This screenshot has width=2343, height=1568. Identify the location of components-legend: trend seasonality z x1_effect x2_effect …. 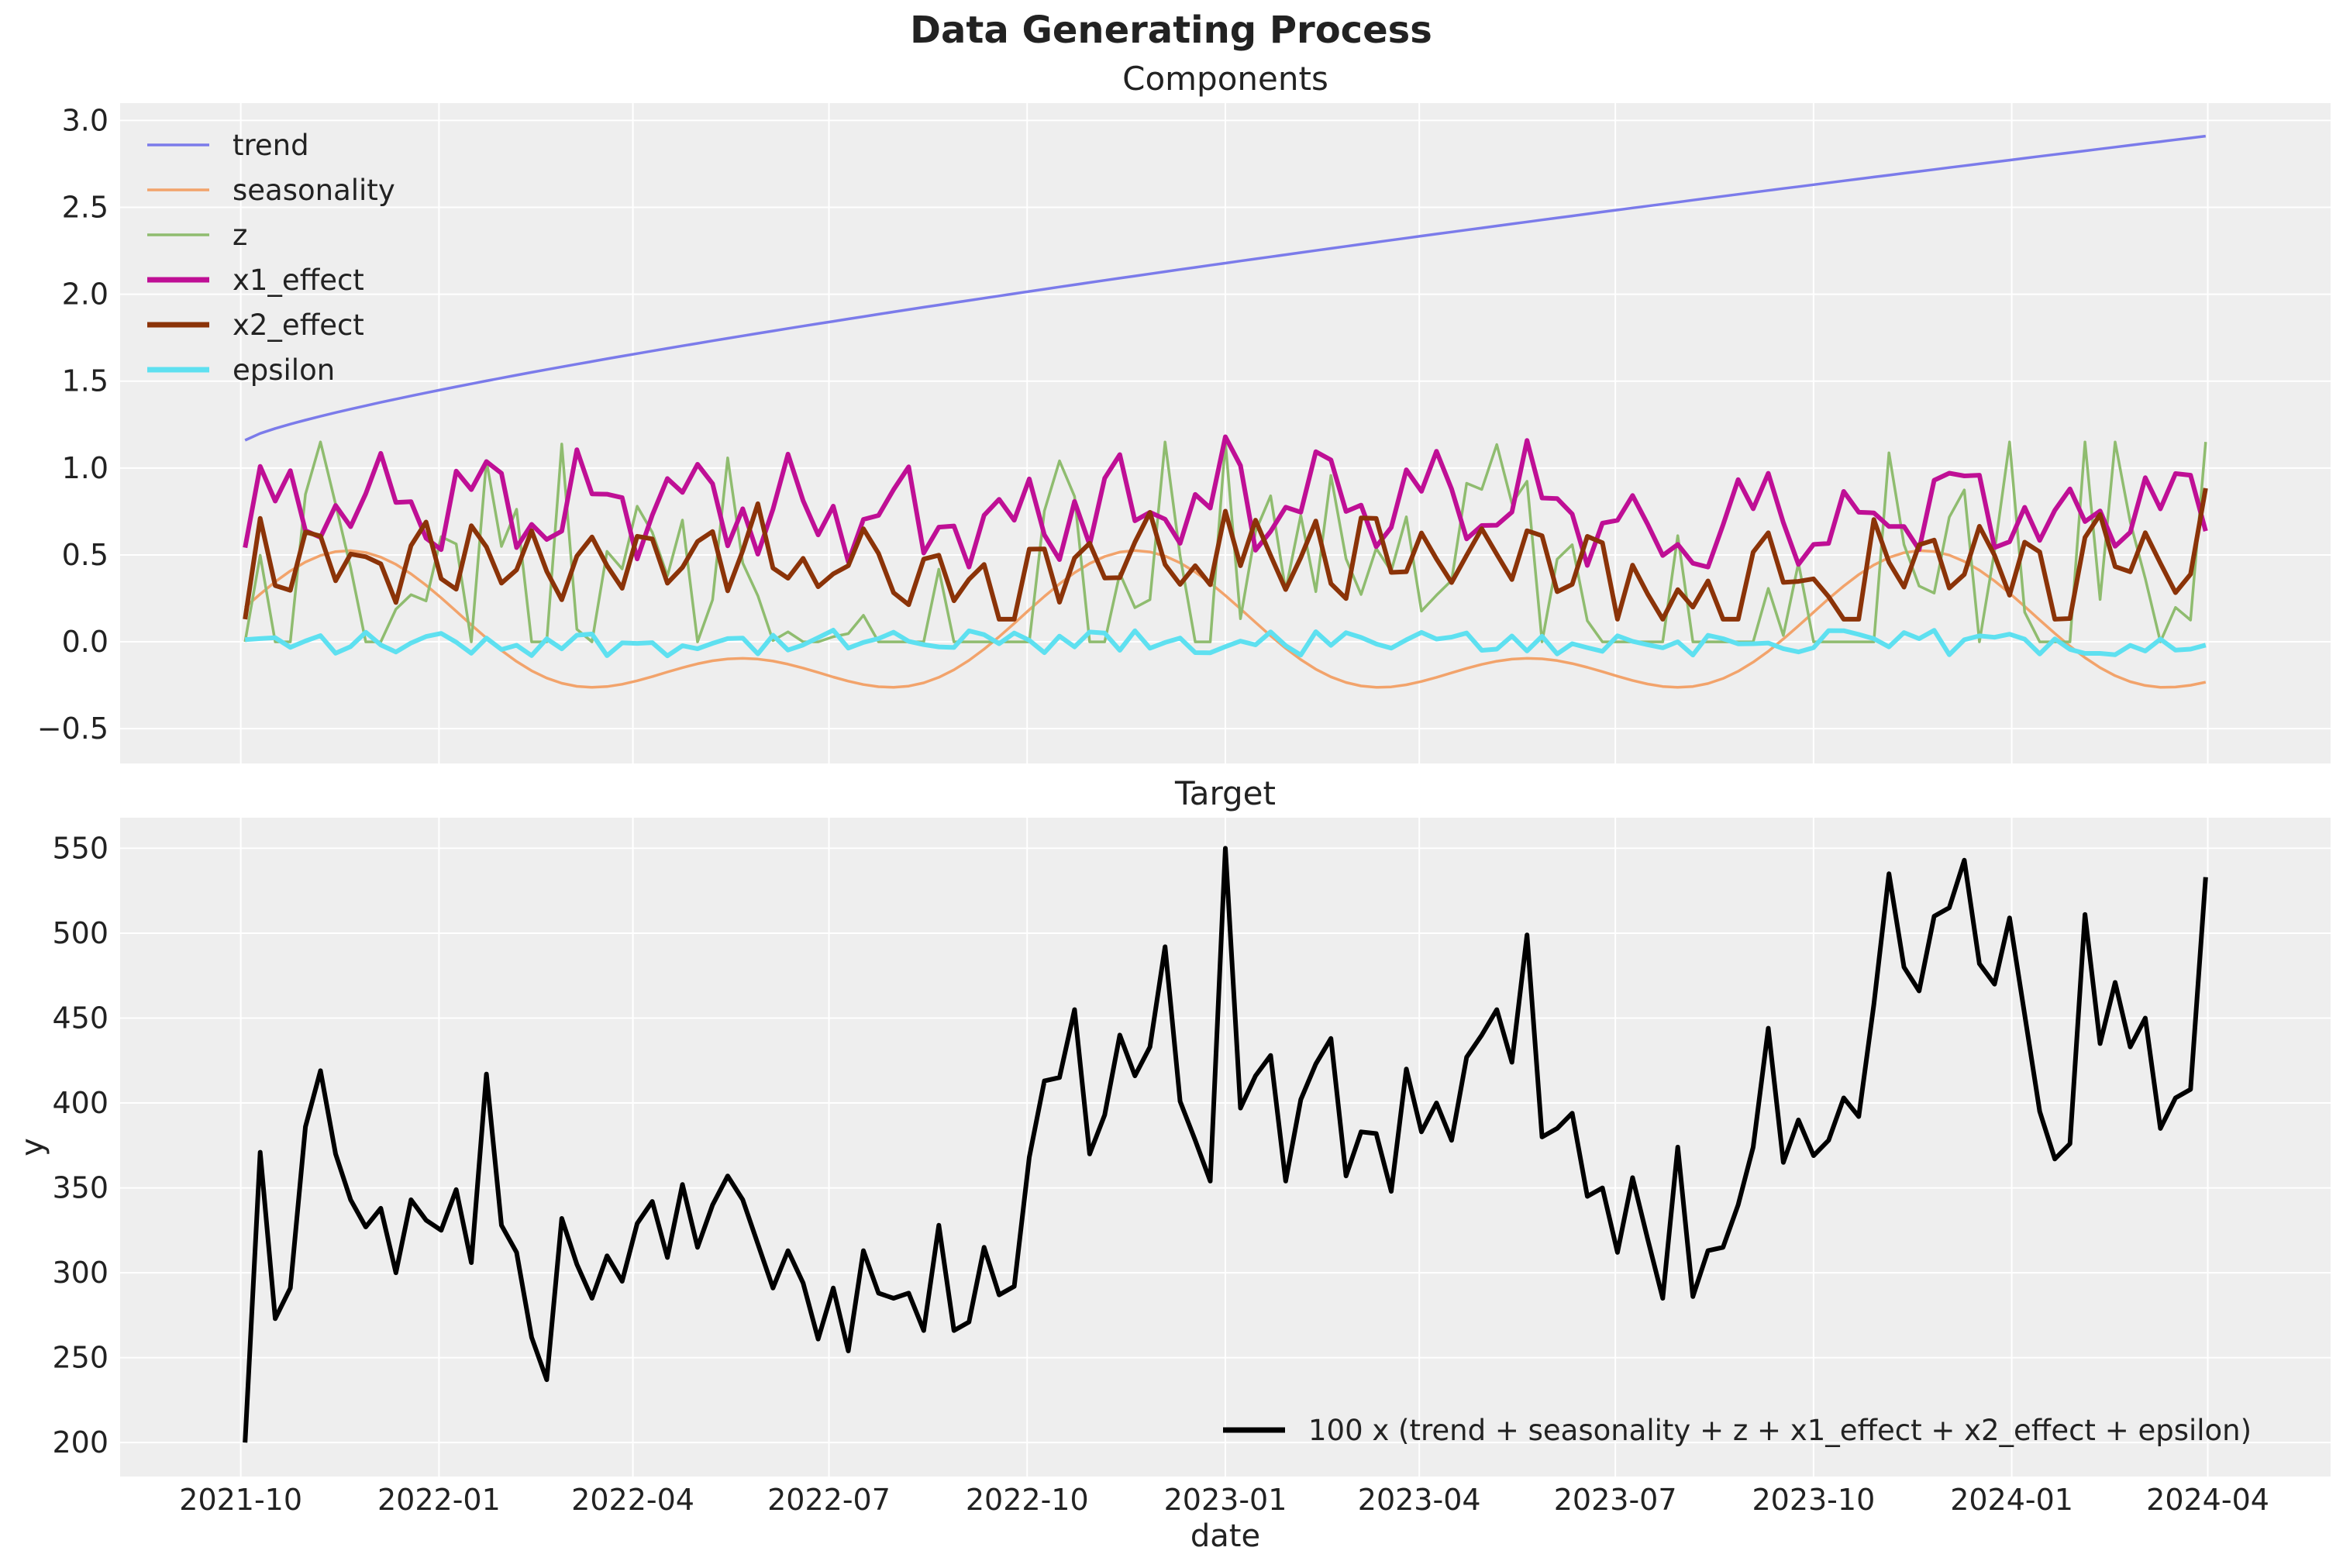
(271, 258).